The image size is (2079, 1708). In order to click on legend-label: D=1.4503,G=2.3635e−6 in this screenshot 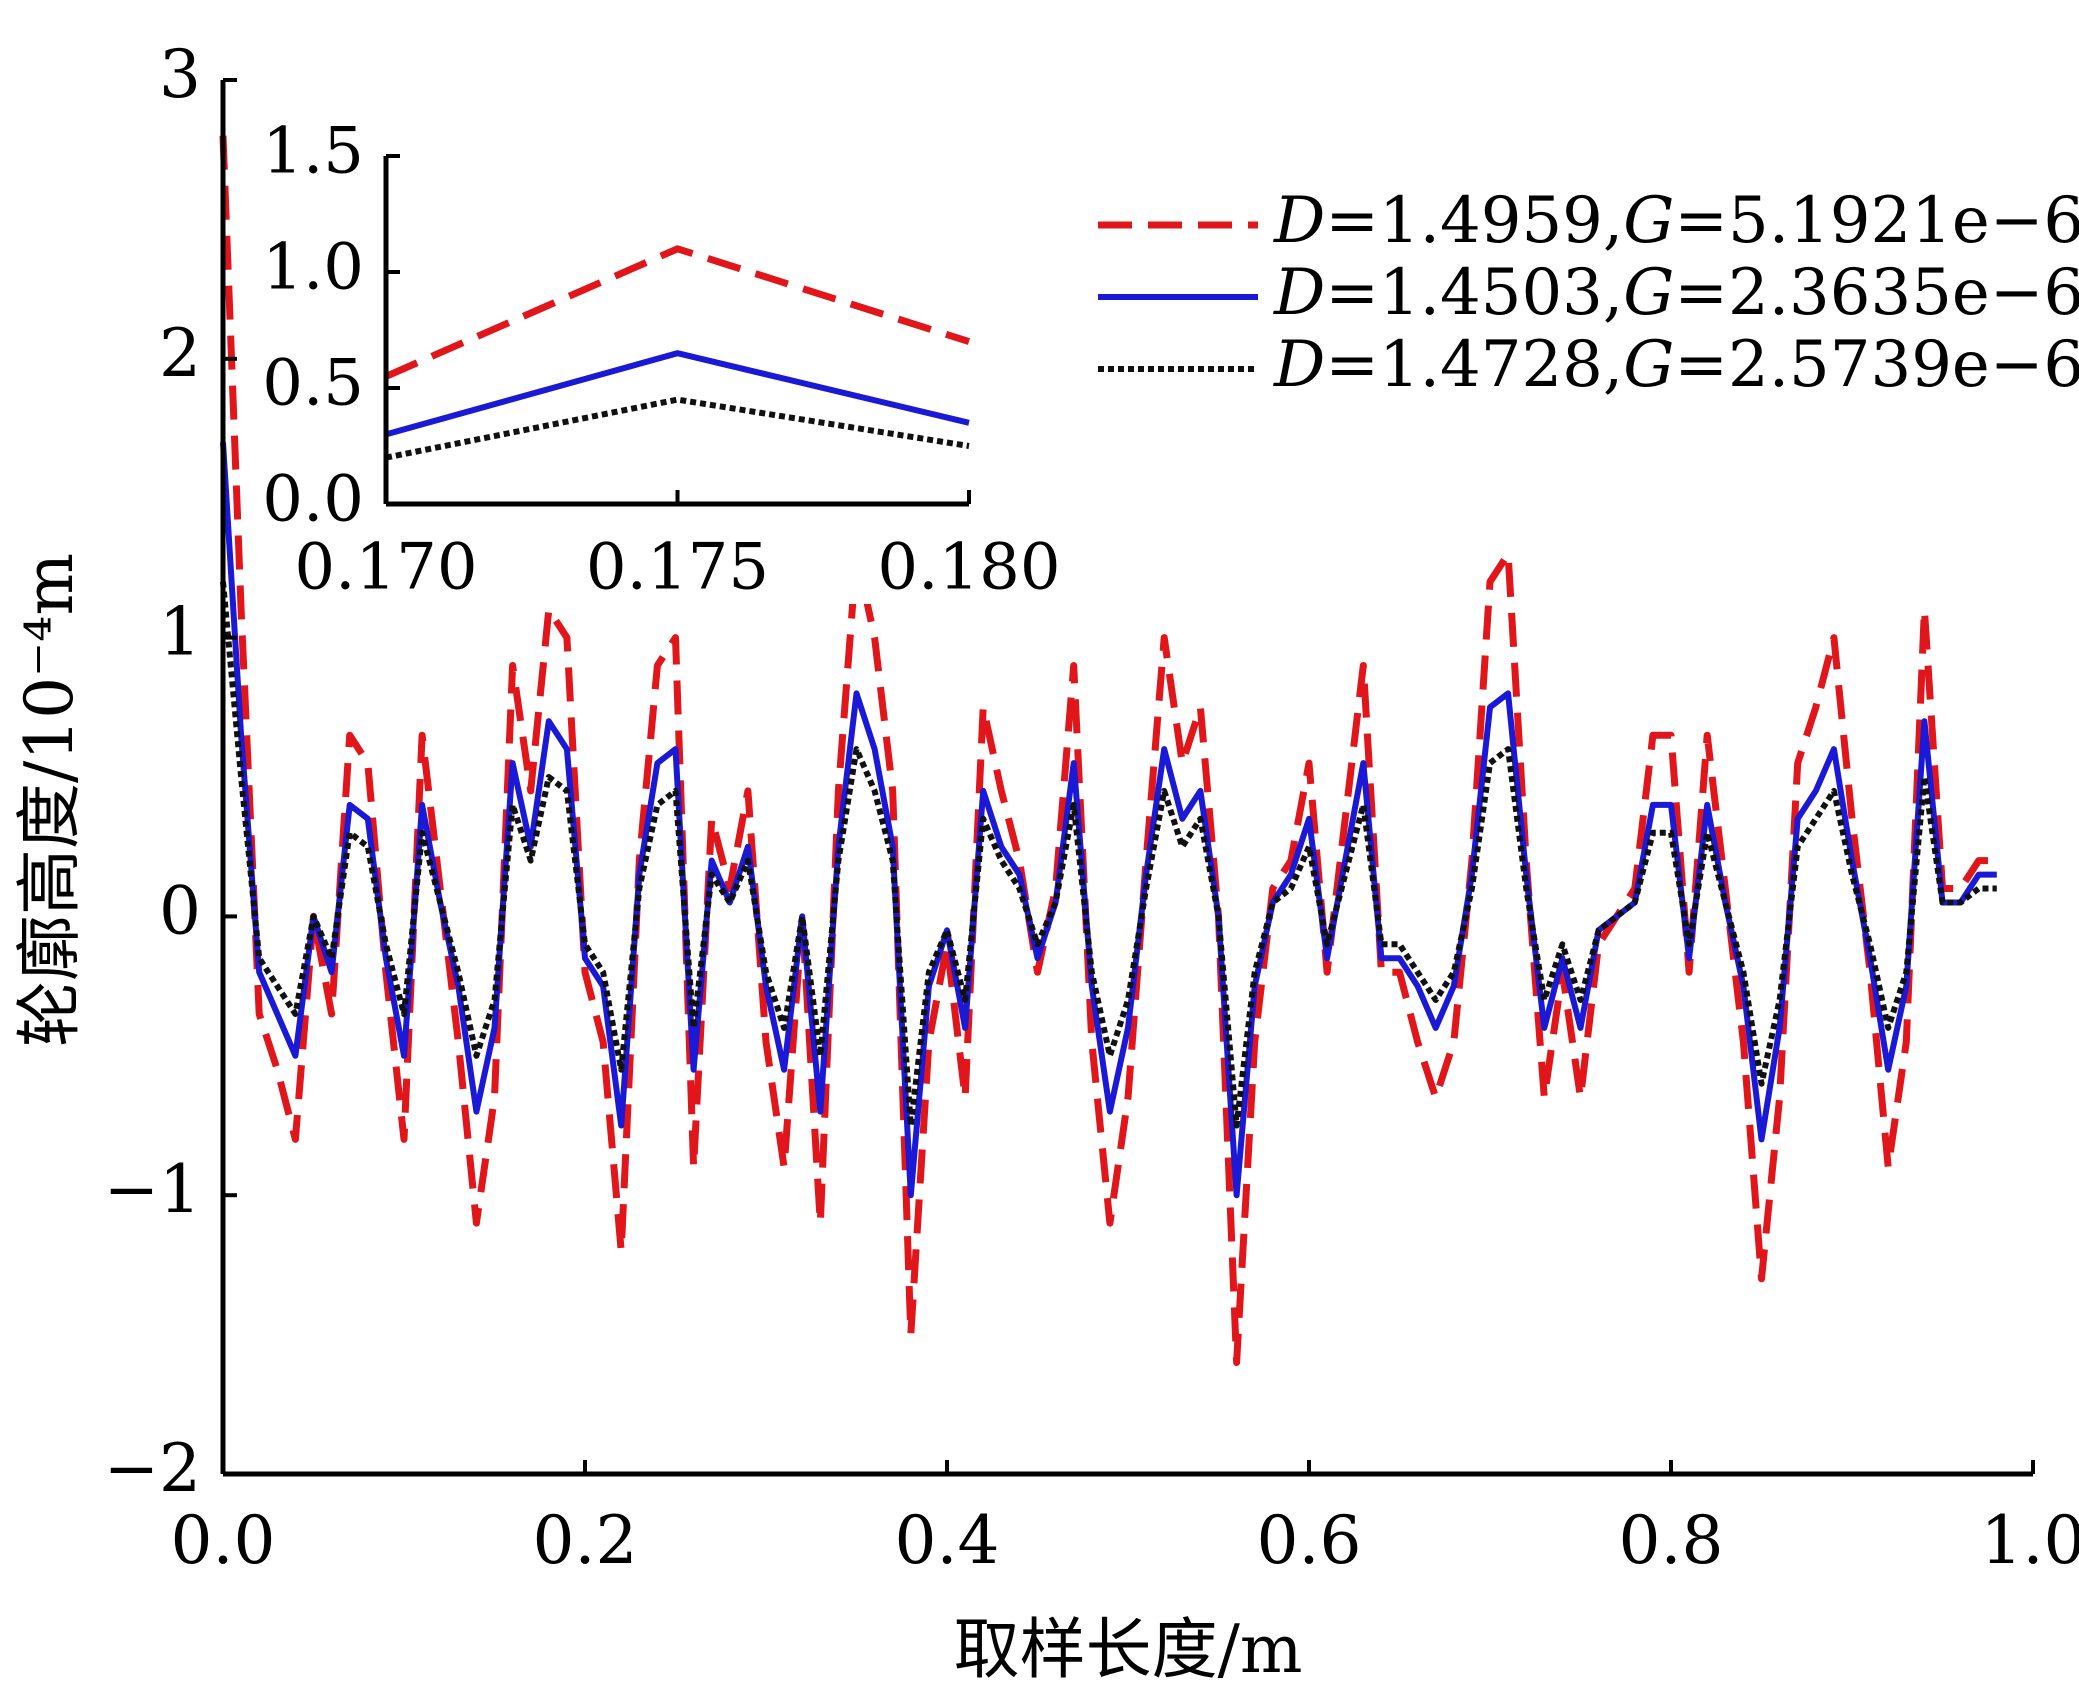, I will do `click(1676, 293)`.